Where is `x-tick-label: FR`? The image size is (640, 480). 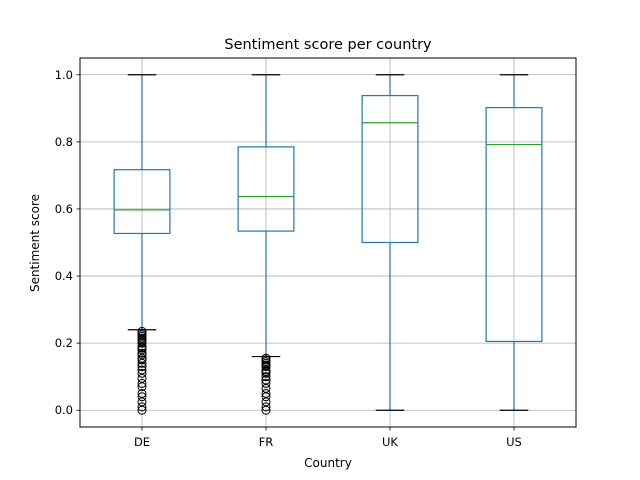
x-tick-label: FR is located at coordinates (266, 442).